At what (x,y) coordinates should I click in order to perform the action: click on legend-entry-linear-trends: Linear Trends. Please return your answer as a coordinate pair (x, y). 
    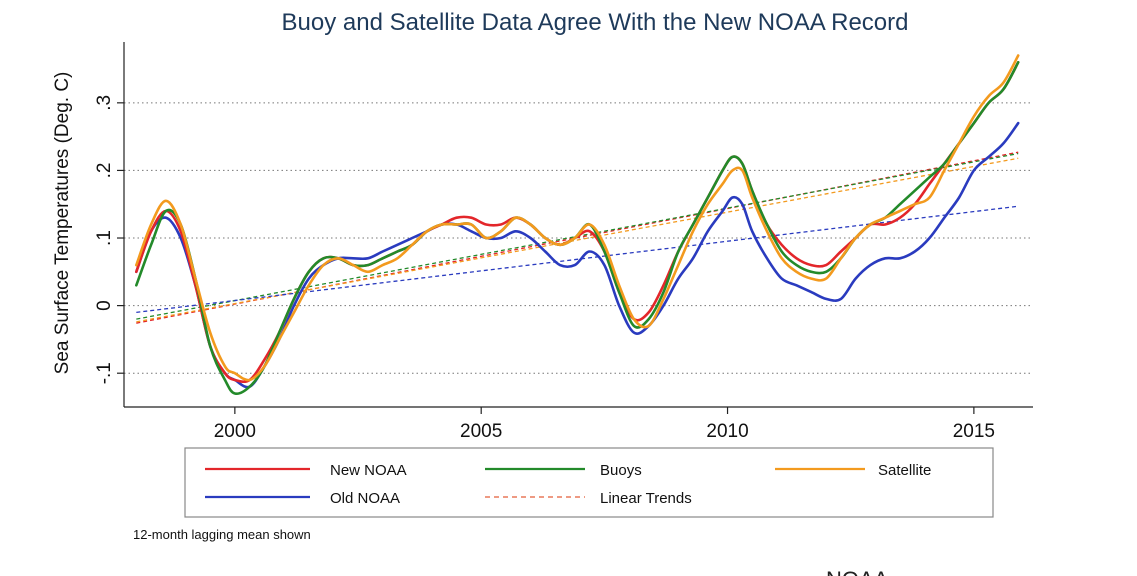
    Looking at the image, I should click on (588, 498).